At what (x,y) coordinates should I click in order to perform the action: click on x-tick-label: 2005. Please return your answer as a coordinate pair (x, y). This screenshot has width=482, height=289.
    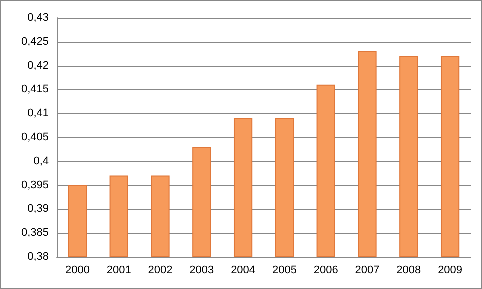
    Looking at the image, I should click on (284, 270).